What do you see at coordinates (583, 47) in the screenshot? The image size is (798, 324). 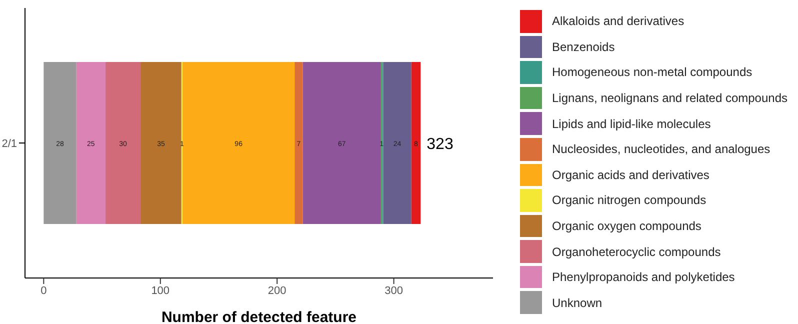 I see `legend-label: Benzenoids` at bounding box center [583, 47].